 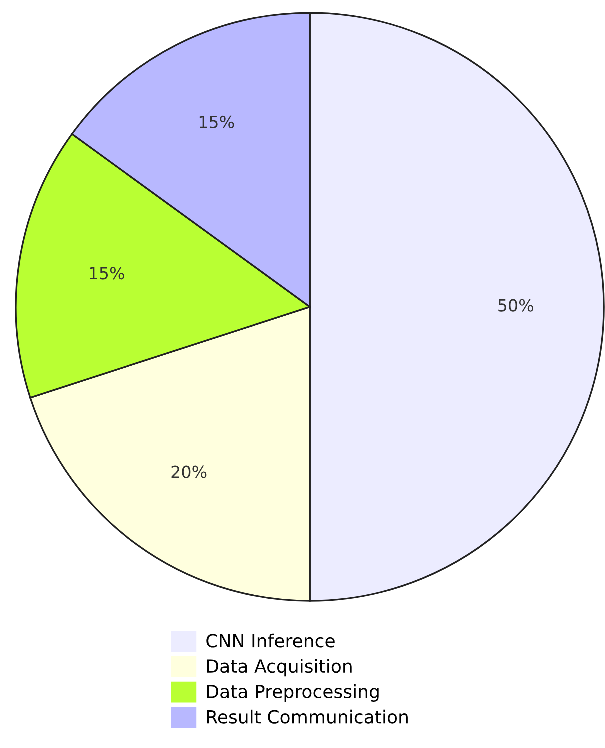 What do you see at coordinates (293, 693) in the screenshot?
I see `legend-label: Data Preprocessing` at bounding box center [293, 693].